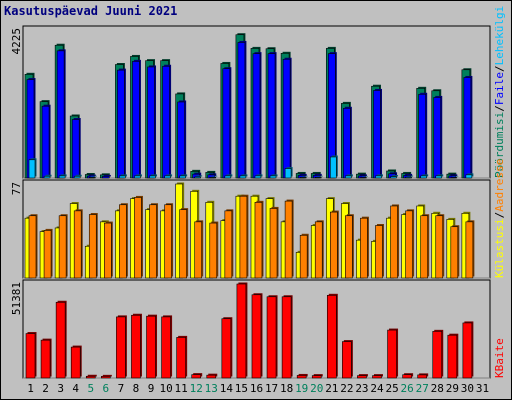 This screenshot has width=512, height=400. I want to click on bar-lehekülgi-17-face, so click(273, 177).